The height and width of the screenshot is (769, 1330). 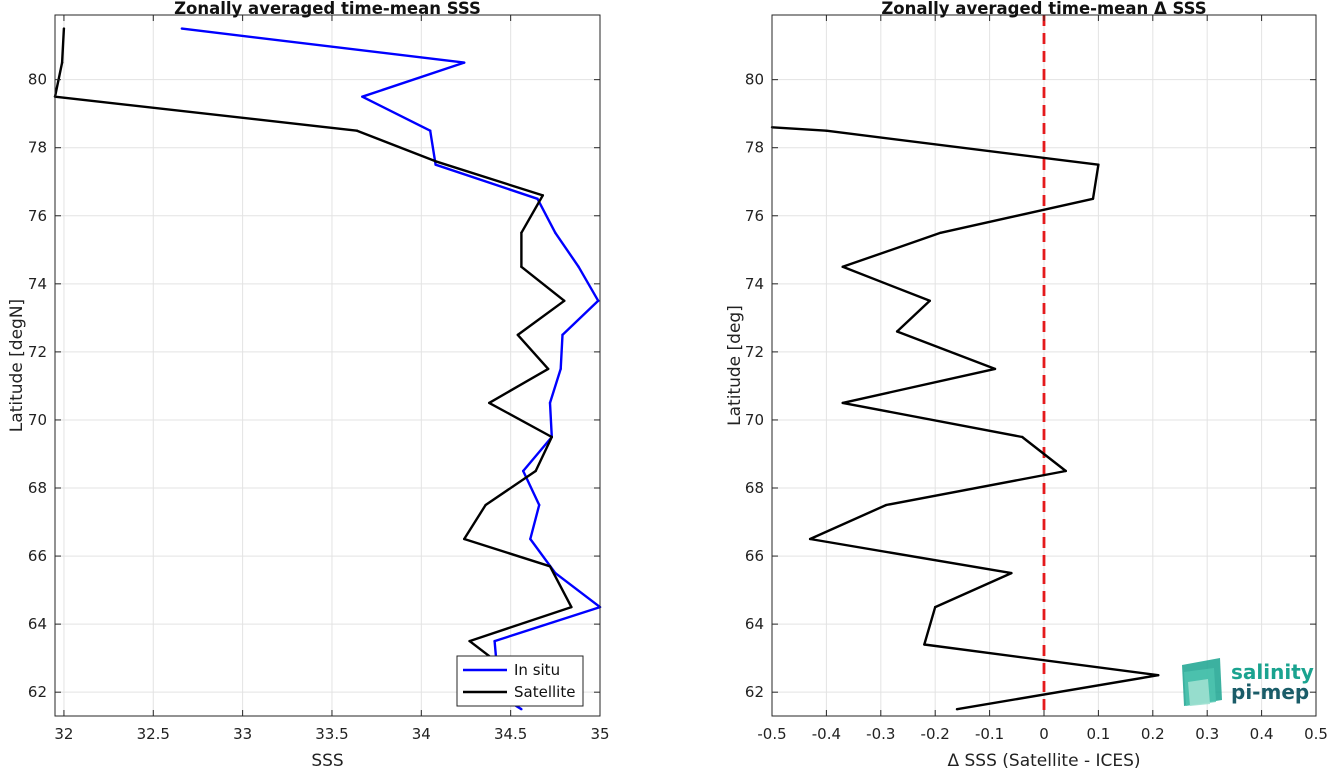 What do you see at coordinates (880, 734) in the screenshot?
I see `chart-1-x-tick-label-2: -0.3` at bounding box center [880, 734].